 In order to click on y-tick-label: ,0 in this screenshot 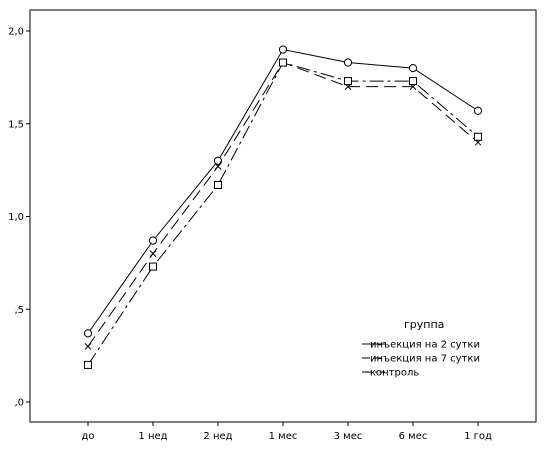, I will do `click(19, 403)`.